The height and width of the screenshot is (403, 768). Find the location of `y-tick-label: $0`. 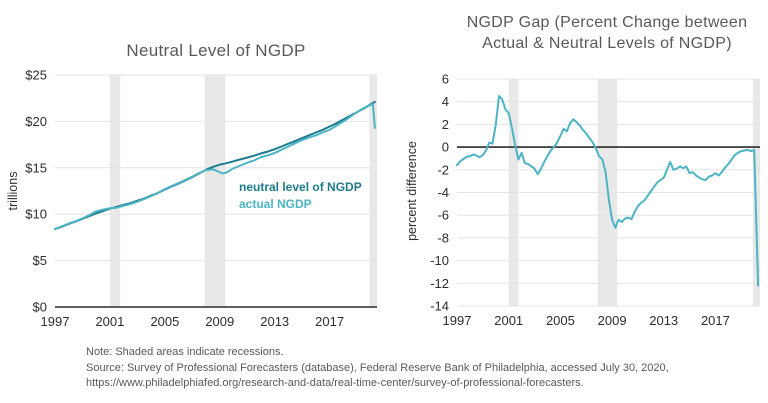

y-tick-label: $0 is located at coordinates (40, 307).